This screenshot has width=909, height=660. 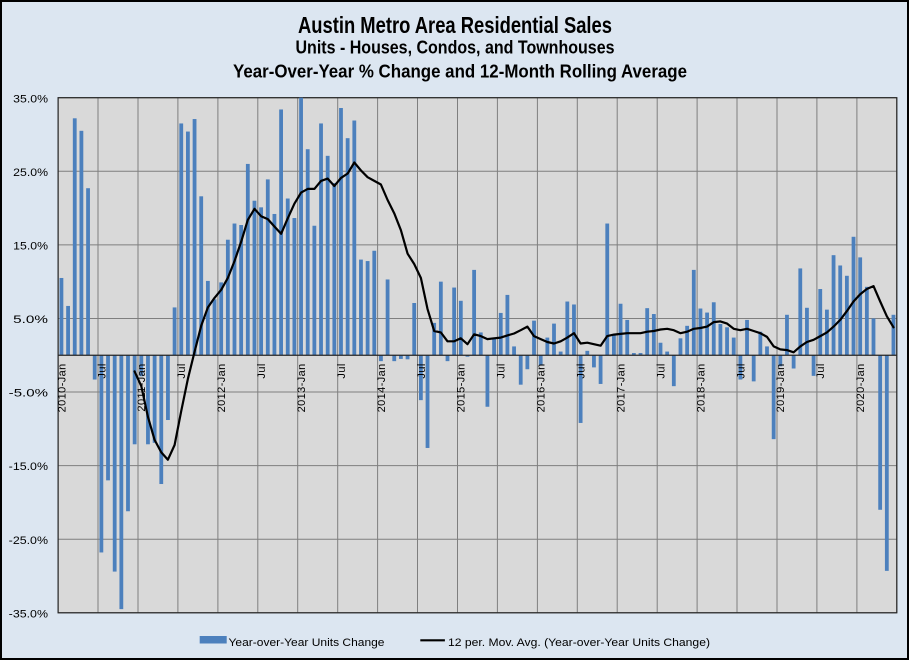 I want to click on svg-text: Year-over-Year Units Change, so click(x=307, y=643).